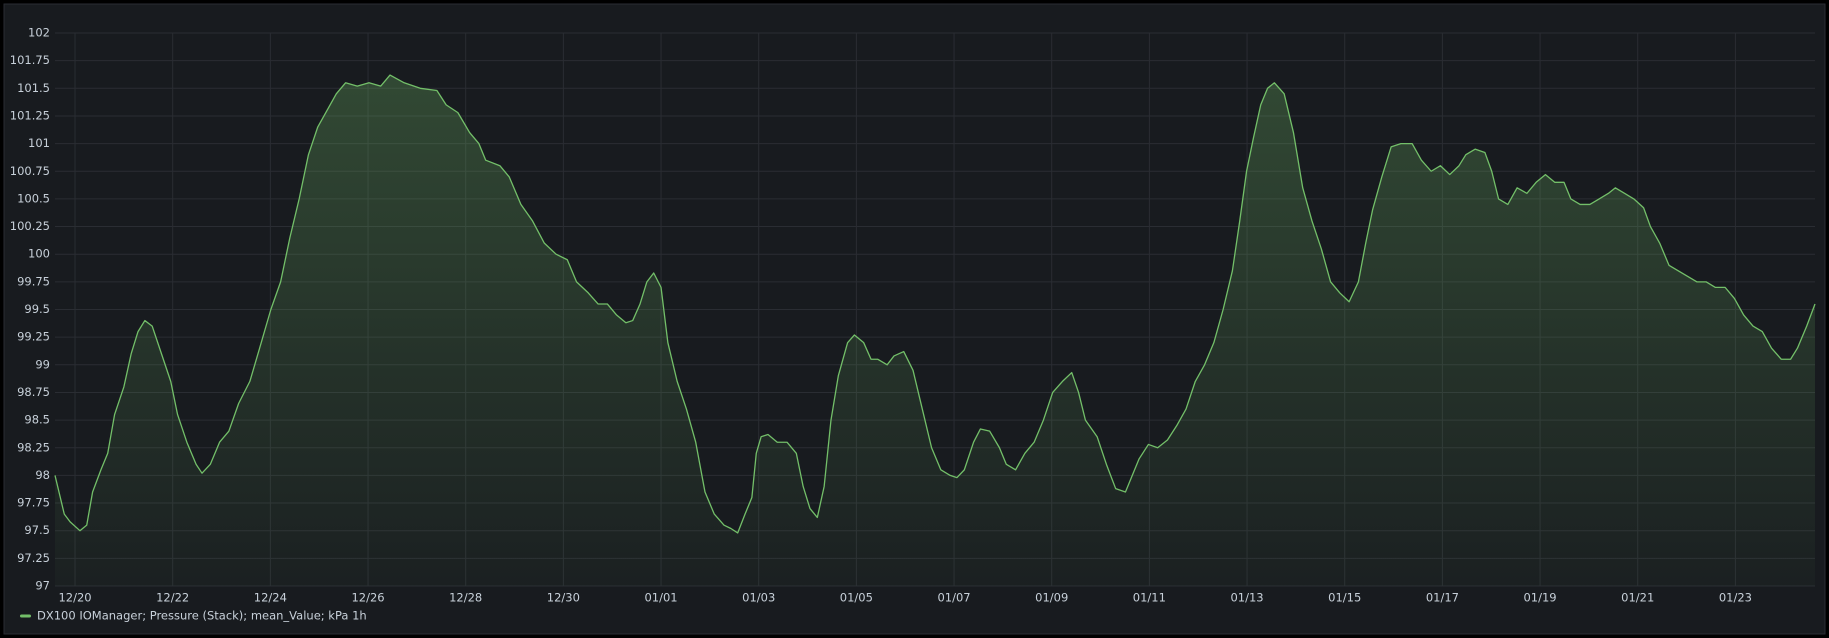 The height and width of the screenshot is (638, 1829). I want to click on y-tick-label: 100, so click(39, 254).